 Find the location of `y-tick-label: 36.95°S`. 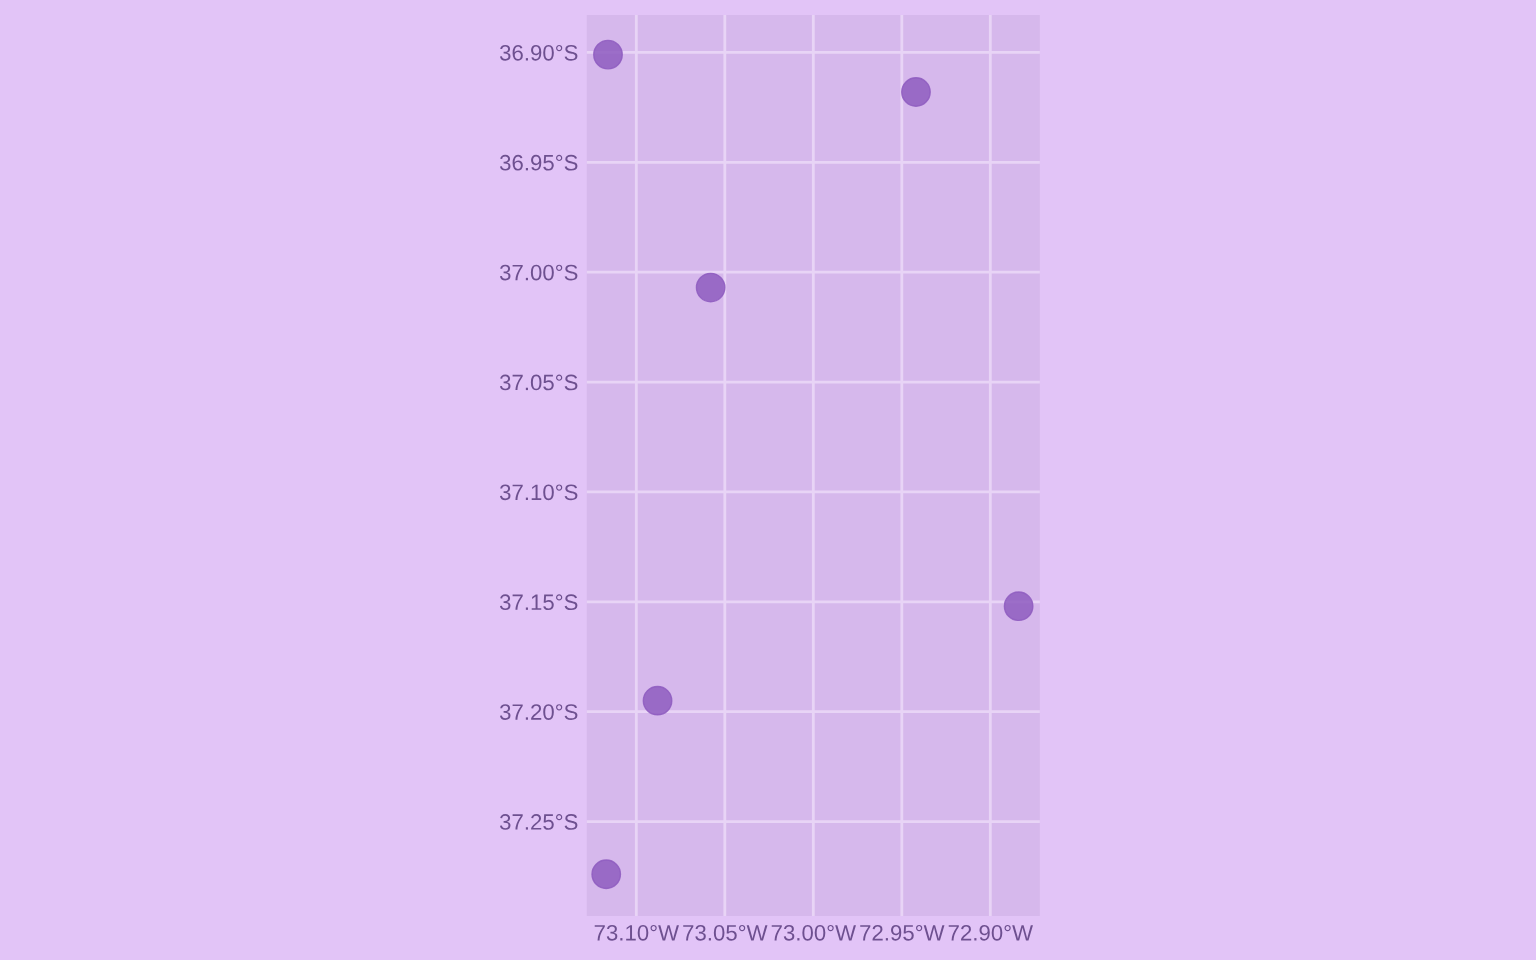

y-tick-label: 36.95°S is located at coordinates (538, 162).